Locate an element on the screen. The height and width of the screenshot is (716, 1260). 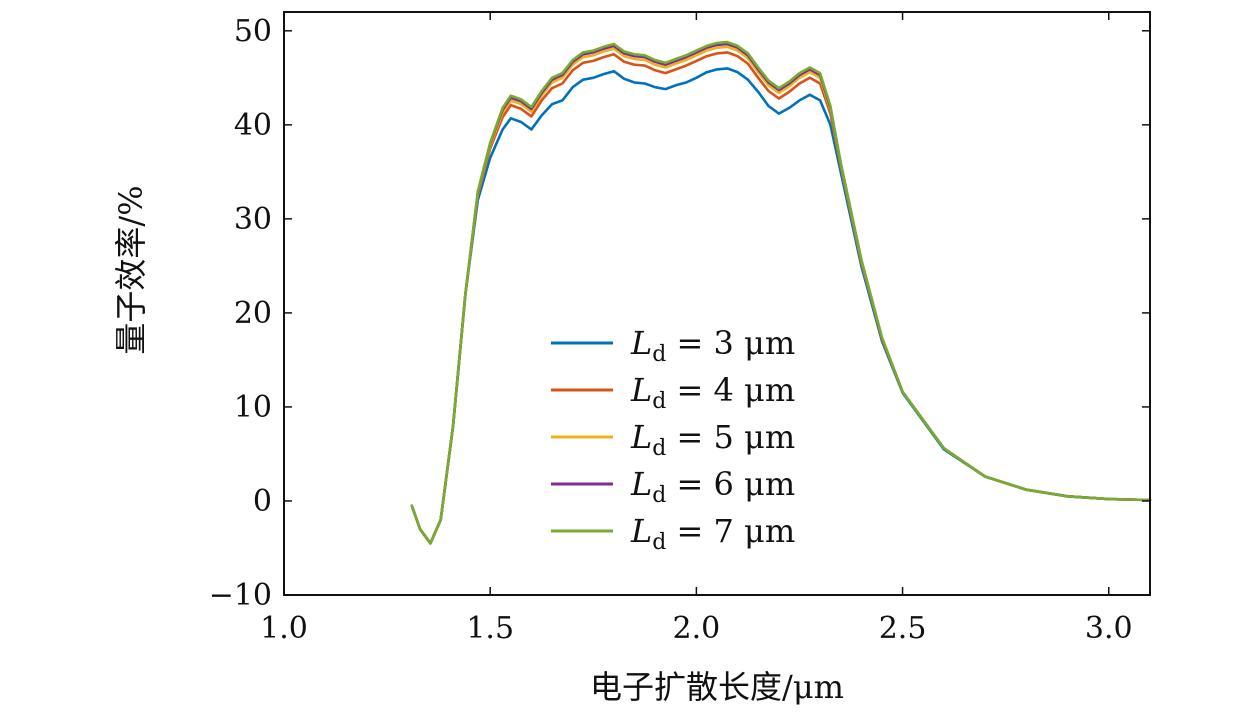
y-tick-label: 50 is located at coordinates (253, 31).